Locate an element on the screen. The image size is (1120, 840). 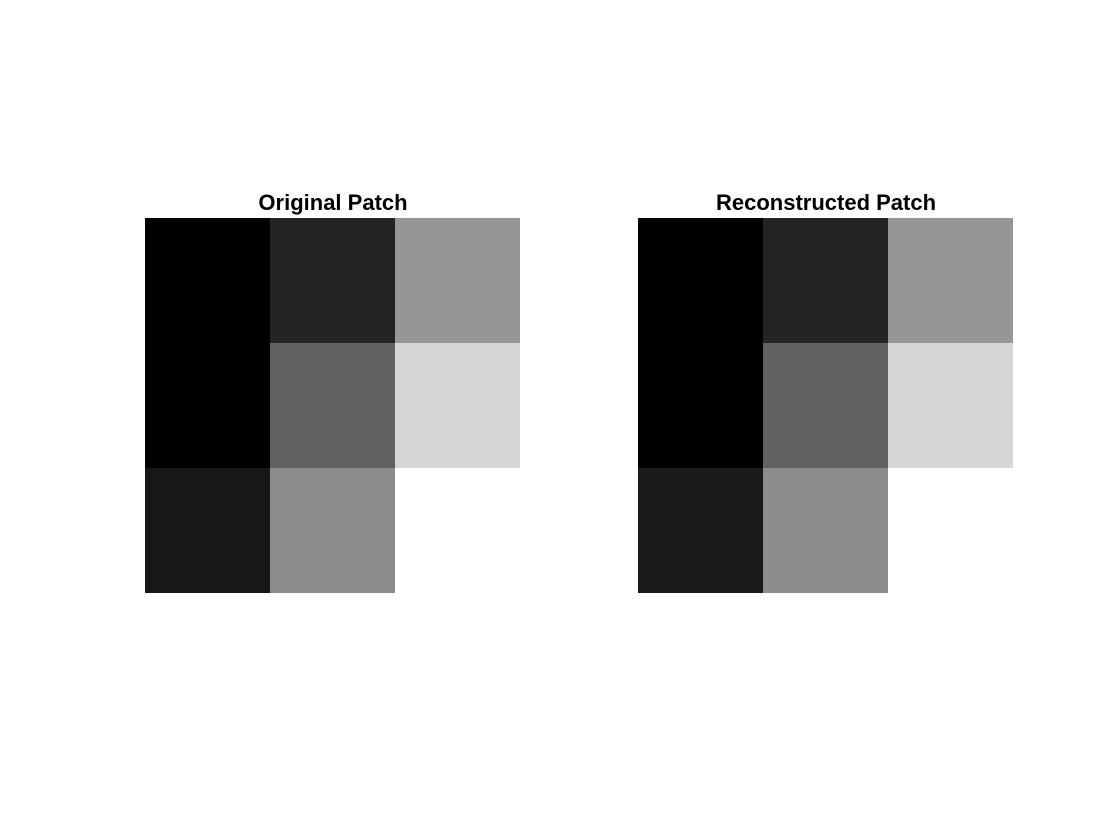
chart-title: Reconstructed Patch is located at coordinates (826, 202).